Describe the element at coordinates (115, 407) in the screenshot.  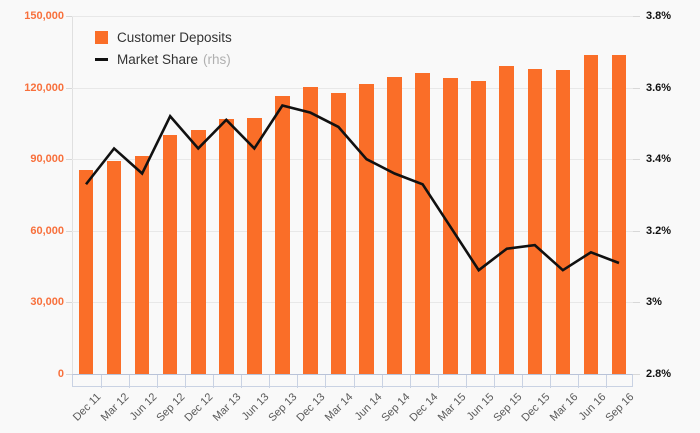
I see `x-tick-label: Mar 12` at that location.